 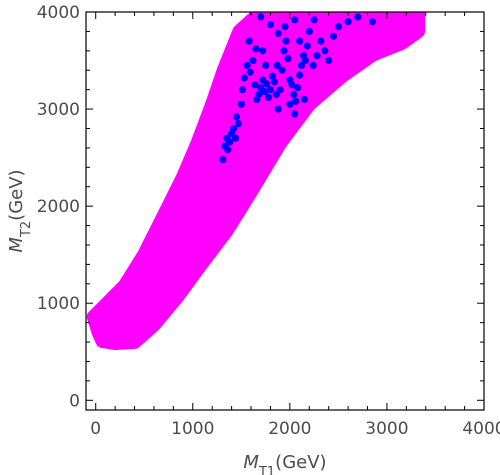 What do you see at coordinates (74, 401) in the screenshot?
I see `y-tick-label: 0` at bounding box center [74, 401].